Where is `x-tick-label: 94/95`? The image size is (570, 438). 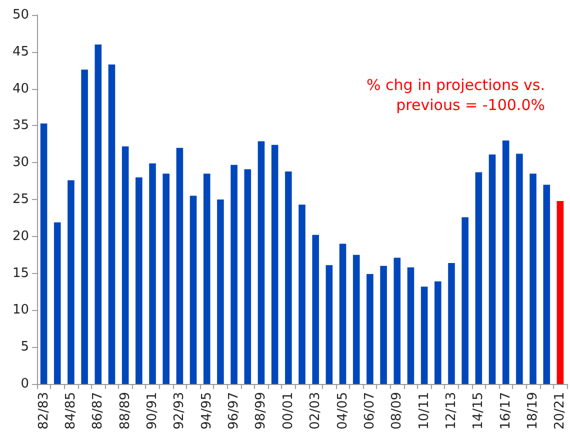
x-tick-label: 94/95 is located at coordinates (206, 411).